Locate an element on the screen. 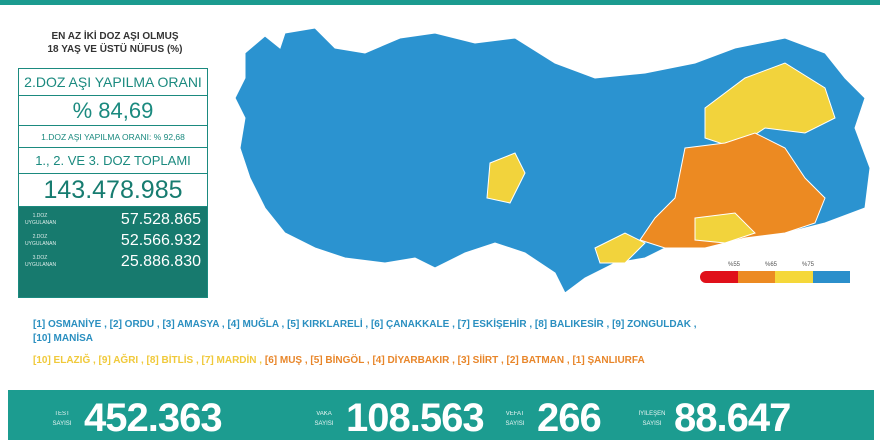 This screenshot has height=441, width=880. stat-label: TEST is located at coordinates (62, 413).